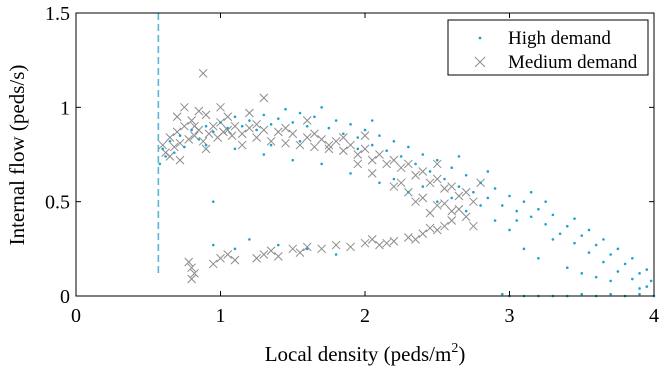 The height and width of the screenshot is (368, 661). Describe the element at coordinates (57, 14) in the screenshot. I see `y-tick-label: 1.5` at that location.